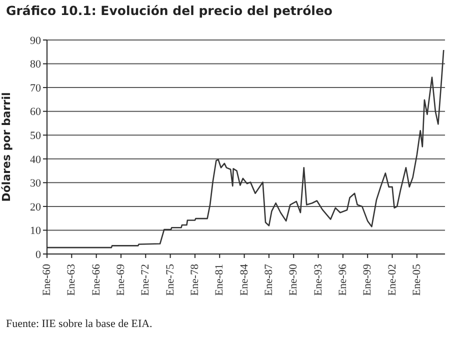  What do you see at coordinates (368, 280) in the screenshot?
I see `x-tick-label: Ene-99` at bounding box center [368, 280].